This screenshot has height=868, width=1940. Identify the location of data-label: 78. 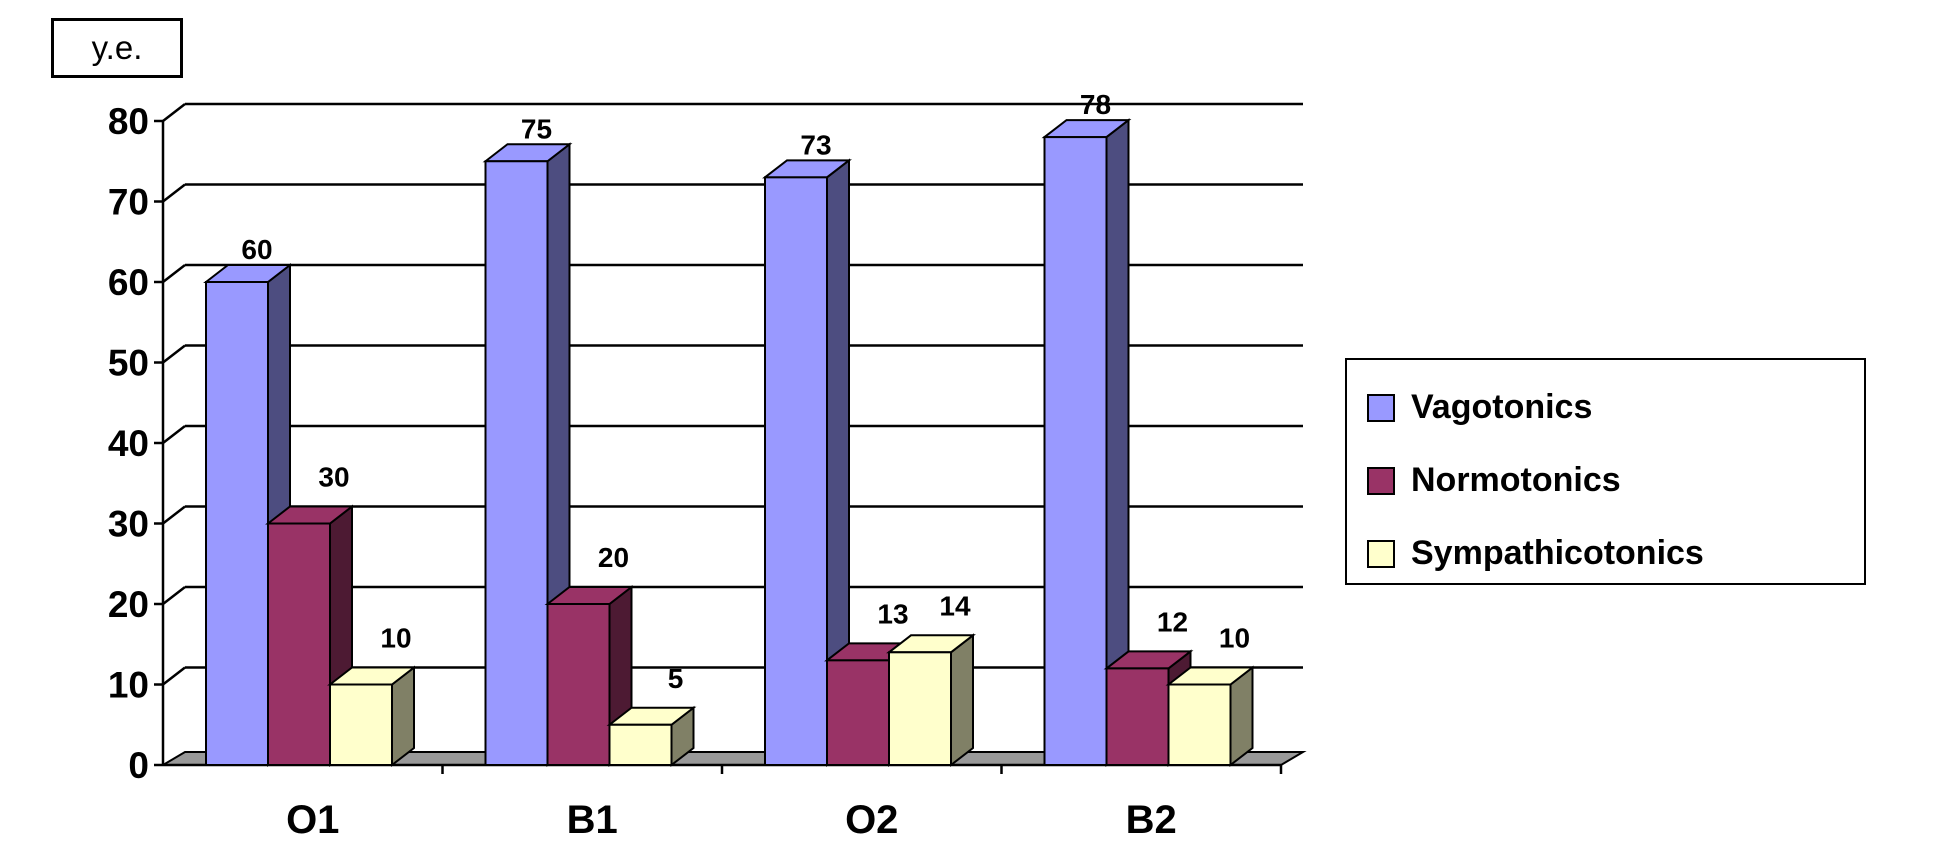
(1095, 104).